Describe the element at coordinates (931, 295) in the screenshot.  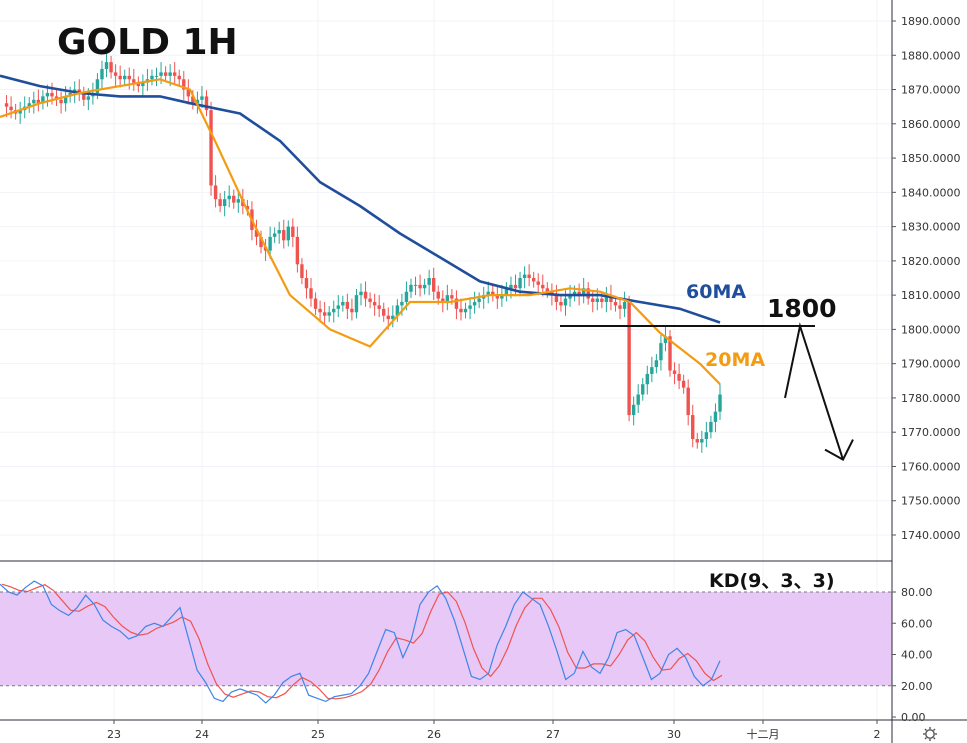
I see `price-tick-label-8: 1810.0000` at that location.